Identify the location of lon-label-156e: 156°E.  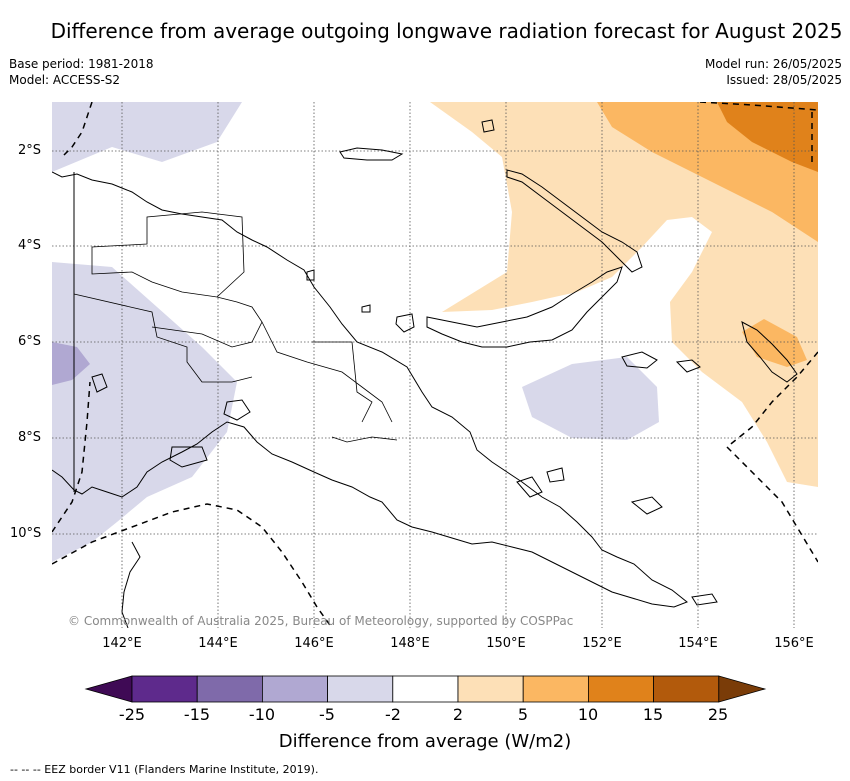
(794, 643).